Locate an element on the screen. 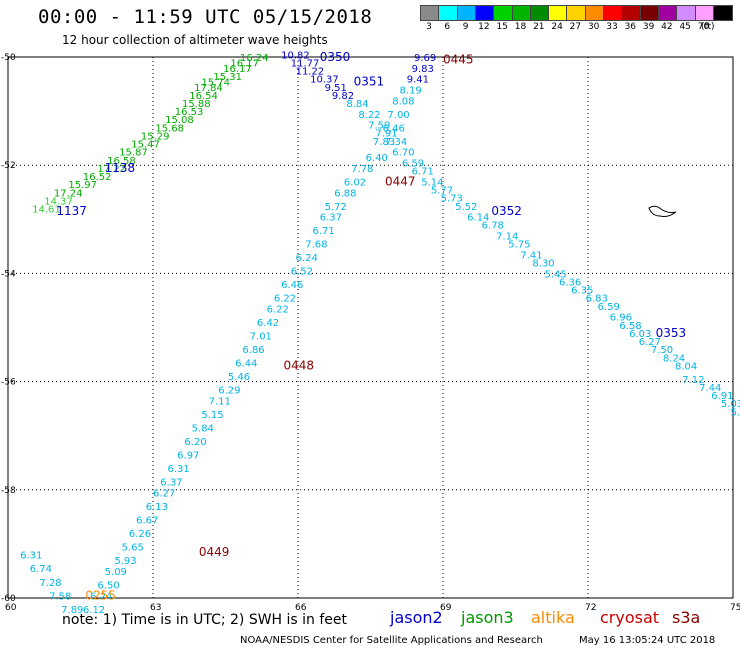 The height and width of the screenshot is (650, 740). y-tick-label: -54 is located at coordinates (8, 274).